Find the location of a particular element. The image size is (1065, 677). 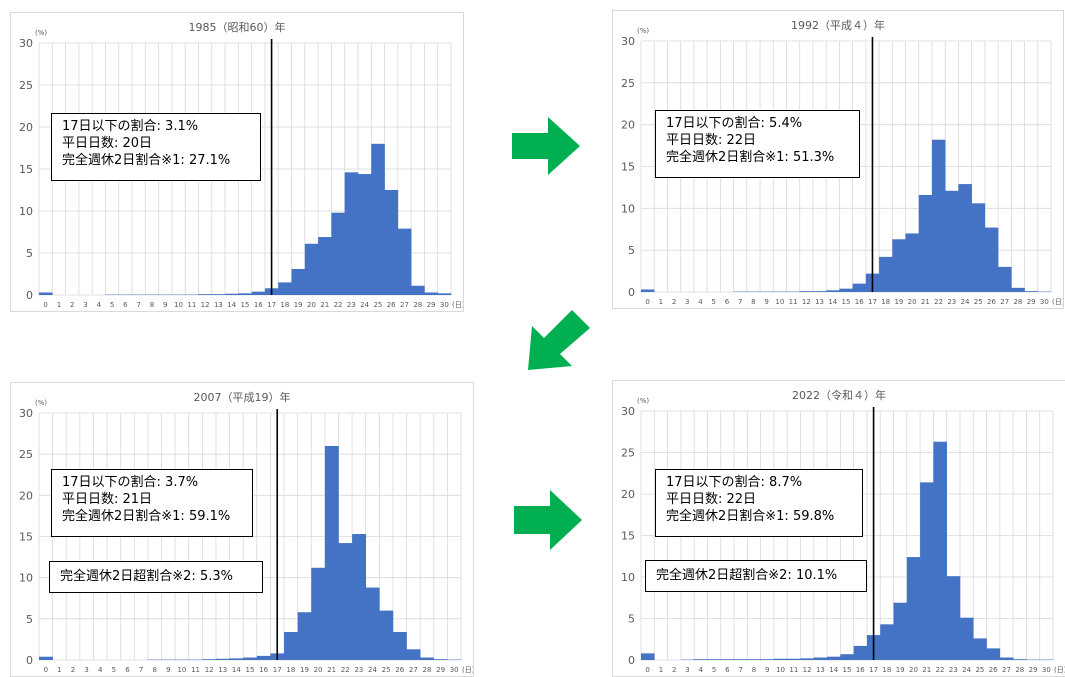

right-arrow-icon is located at coordinates (548, 520).